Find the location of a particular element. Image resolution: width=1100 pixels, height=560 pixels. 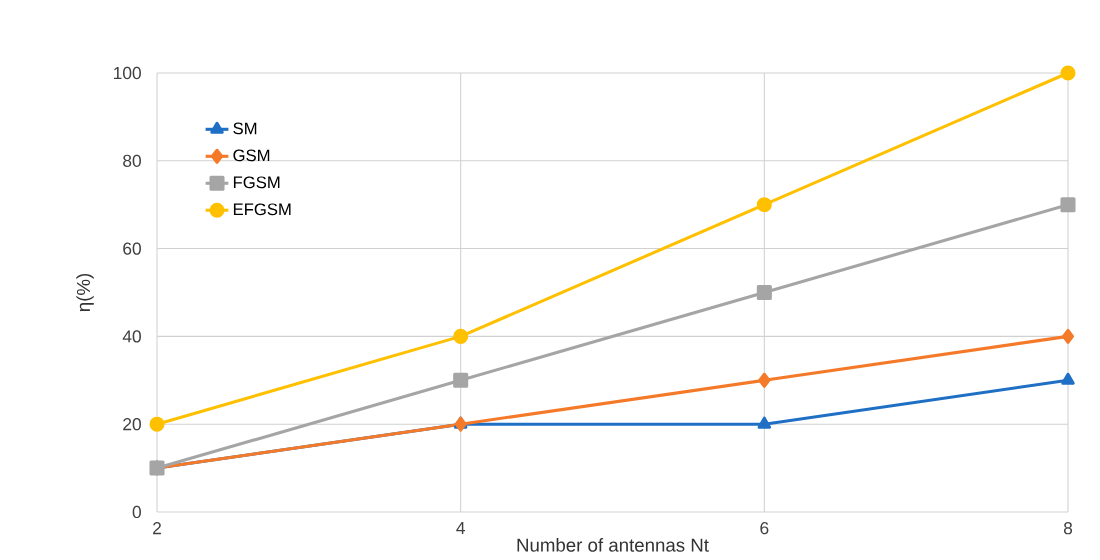

y-tick-label: 40 is located at coordinates (131, 336).